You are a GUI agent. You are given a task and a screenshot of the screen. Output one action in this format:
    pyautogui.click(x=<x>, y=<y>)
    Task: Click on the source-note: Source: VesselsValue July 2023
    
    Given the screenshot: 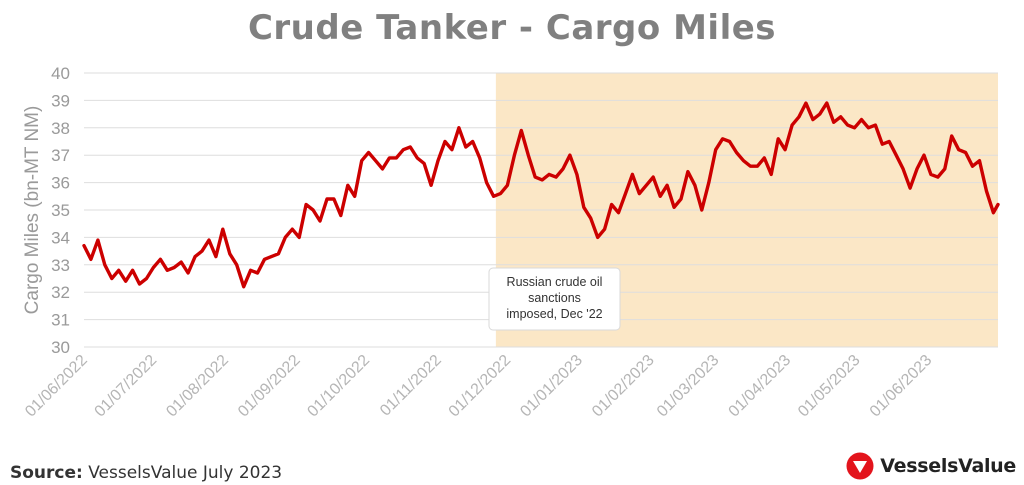 What is the action you would take?
    pyautogui.click(x=146, y=473)
    